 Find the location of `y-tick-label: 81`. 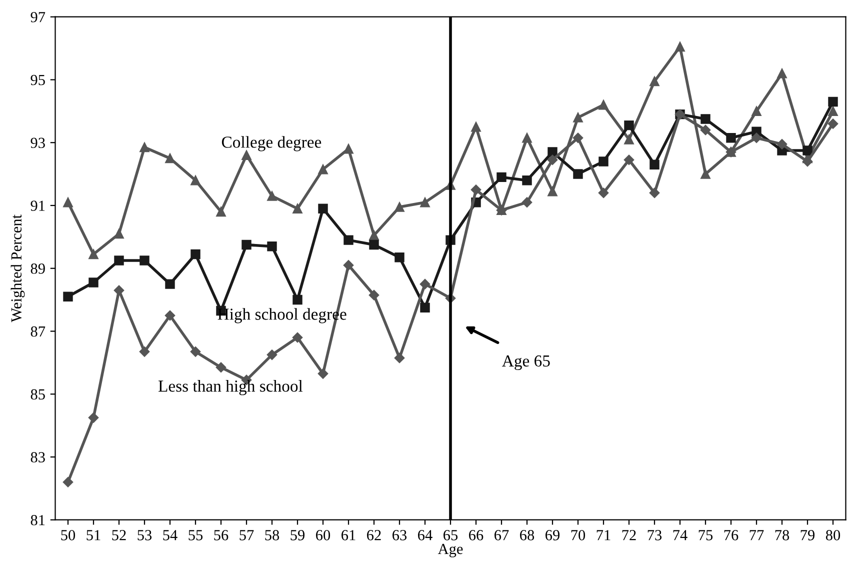

y-tick-label: 81 is located at coordinates (37, 520).